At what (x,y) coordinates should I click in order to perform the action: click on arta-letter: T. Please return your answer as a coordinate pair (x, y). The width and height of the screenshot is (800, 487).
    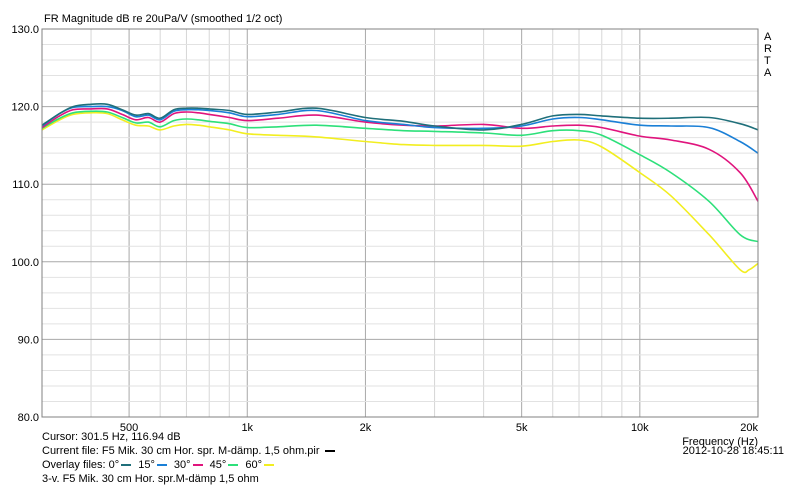
    Looking at the image, I should click on (767, 61).